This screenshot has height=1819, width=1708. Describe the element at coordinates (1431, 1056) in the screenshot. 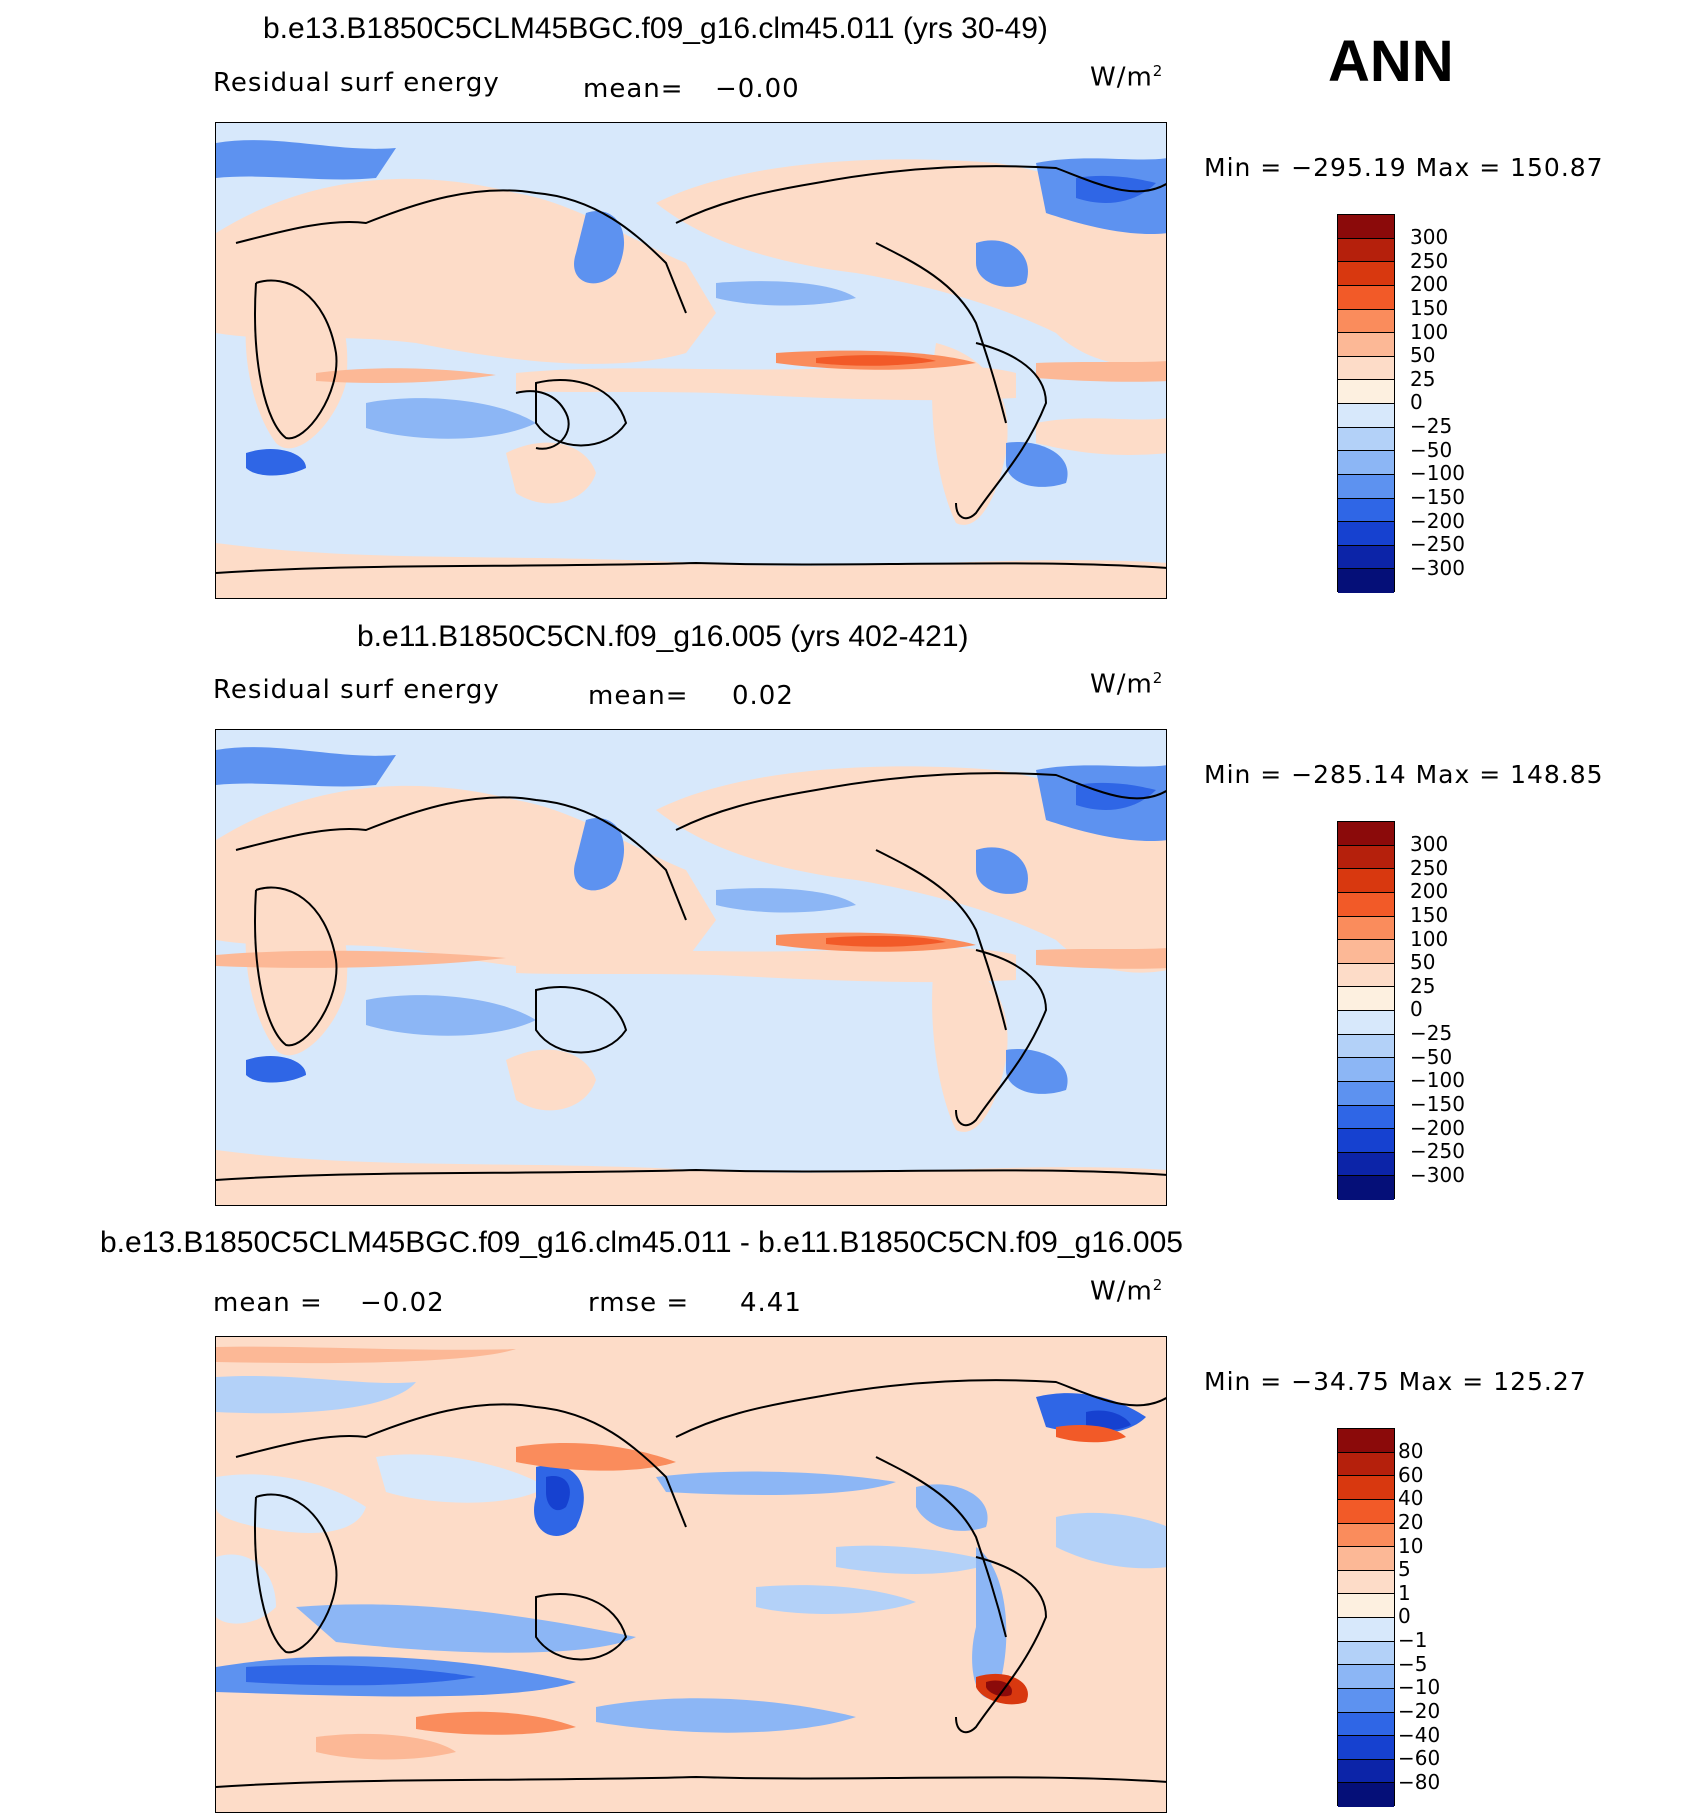

I see `colorbar-tick-label: −50` at that location.